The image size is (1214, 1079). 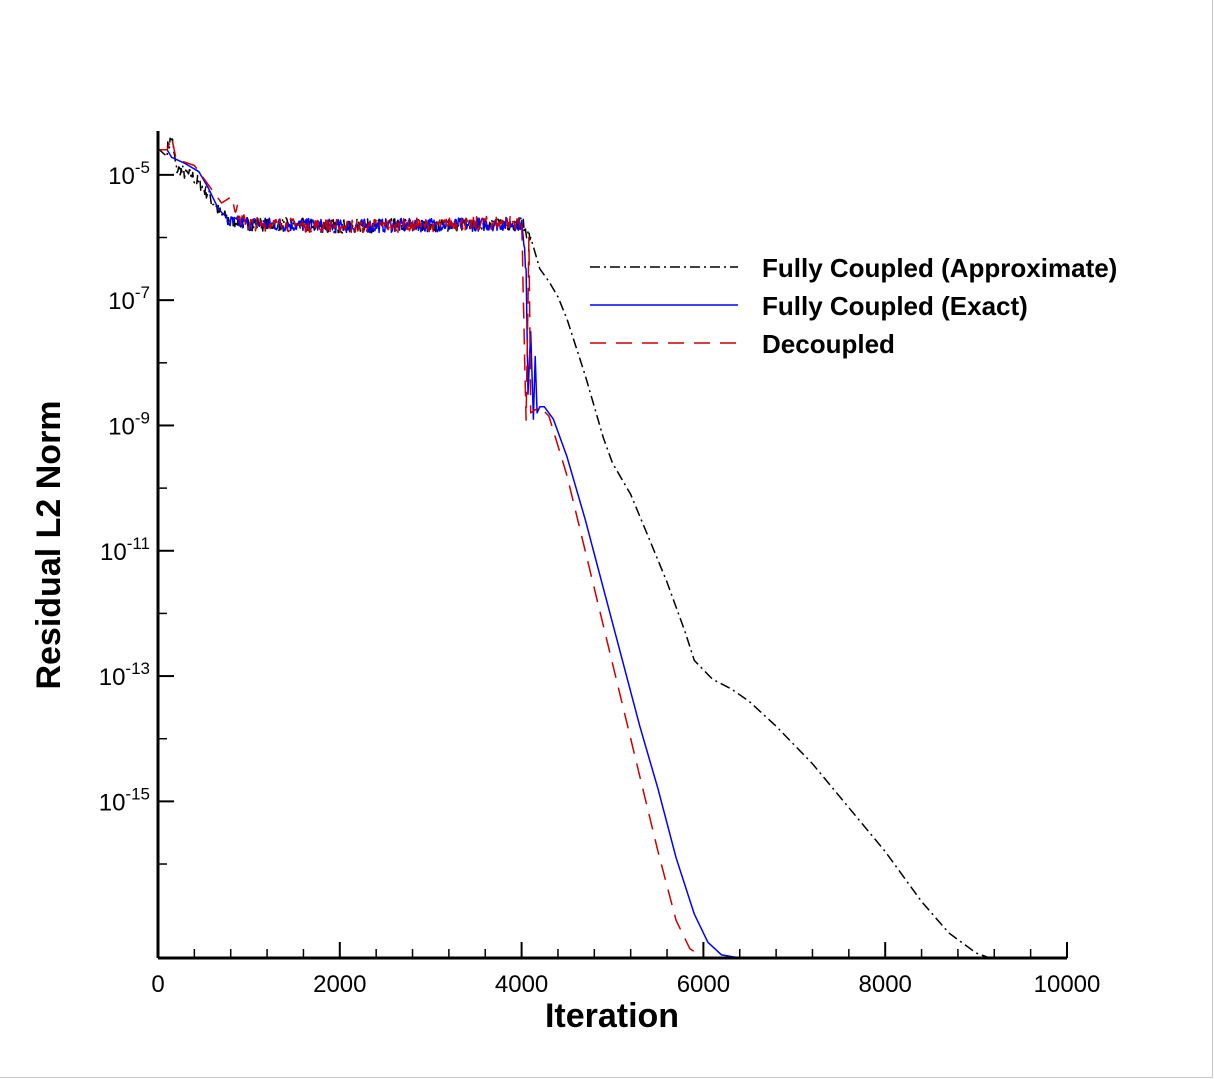 I want to click on x-axis-title: Iteration, so click(x=612, y=1016).